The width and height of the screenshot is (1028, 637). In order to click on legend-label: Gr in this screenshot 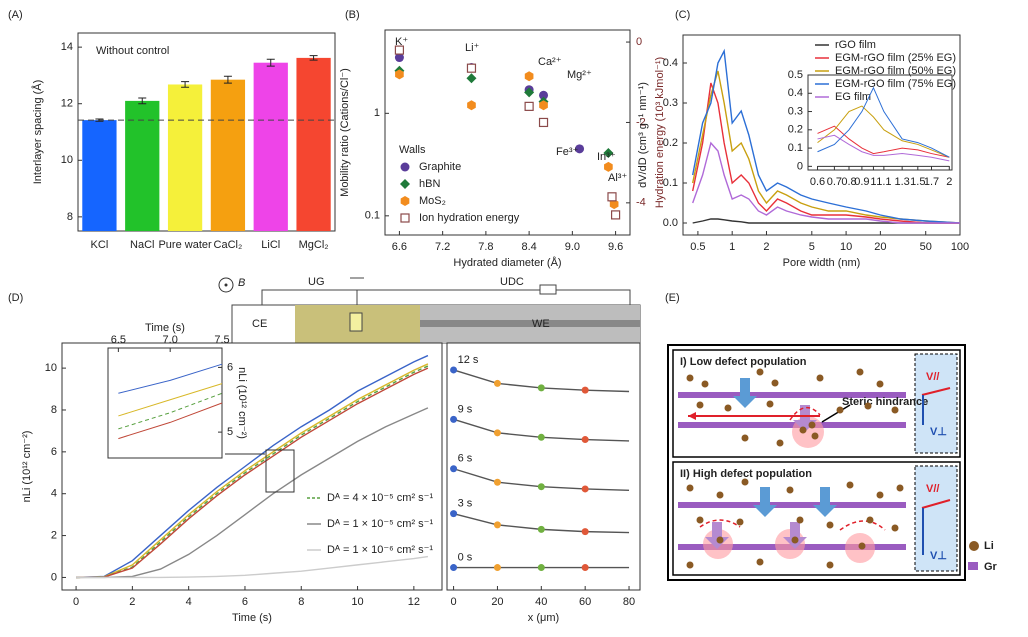, I will do `click(991, 567)`.